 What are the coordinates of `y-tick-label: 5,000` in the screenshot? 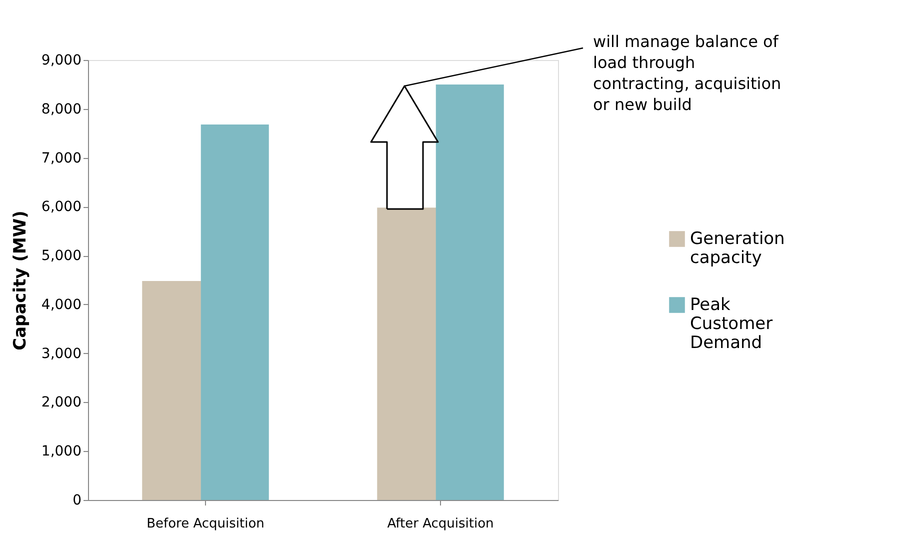 It's located at (61, 256).